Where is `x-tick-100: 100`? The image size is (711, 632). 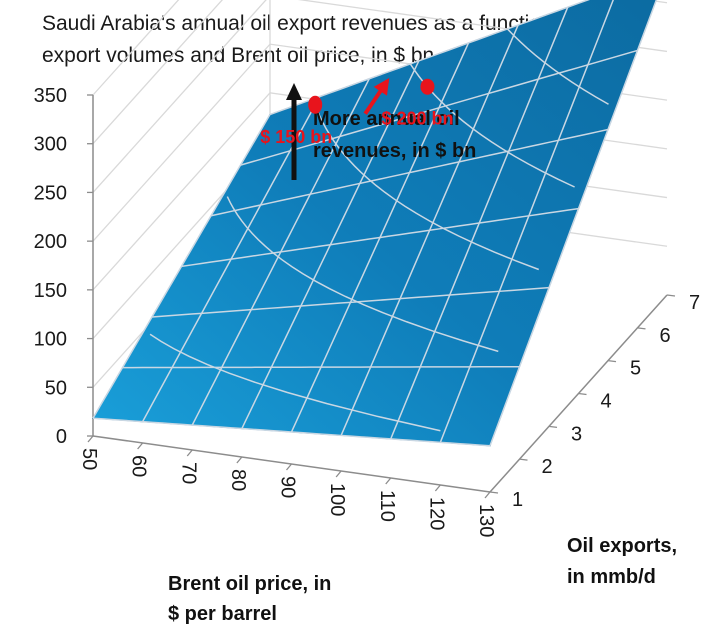
x-tick-100: 100 is located at coordinates (337, 499).